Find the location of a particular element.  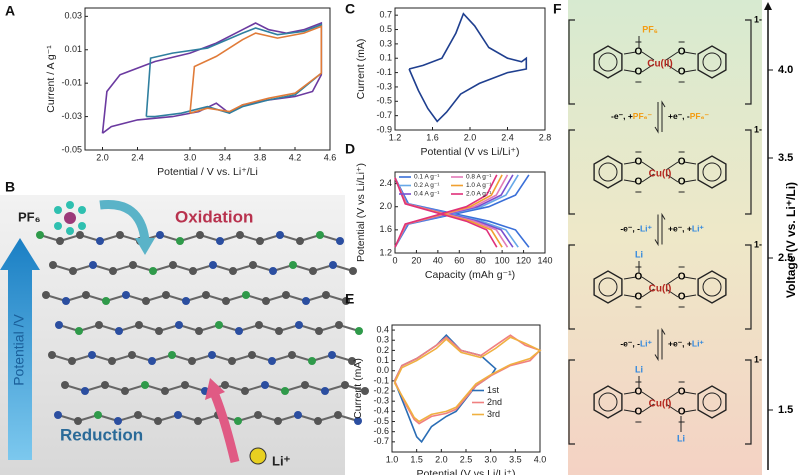

y-tick-label: 1.6 is located at coordinates (385, 229).